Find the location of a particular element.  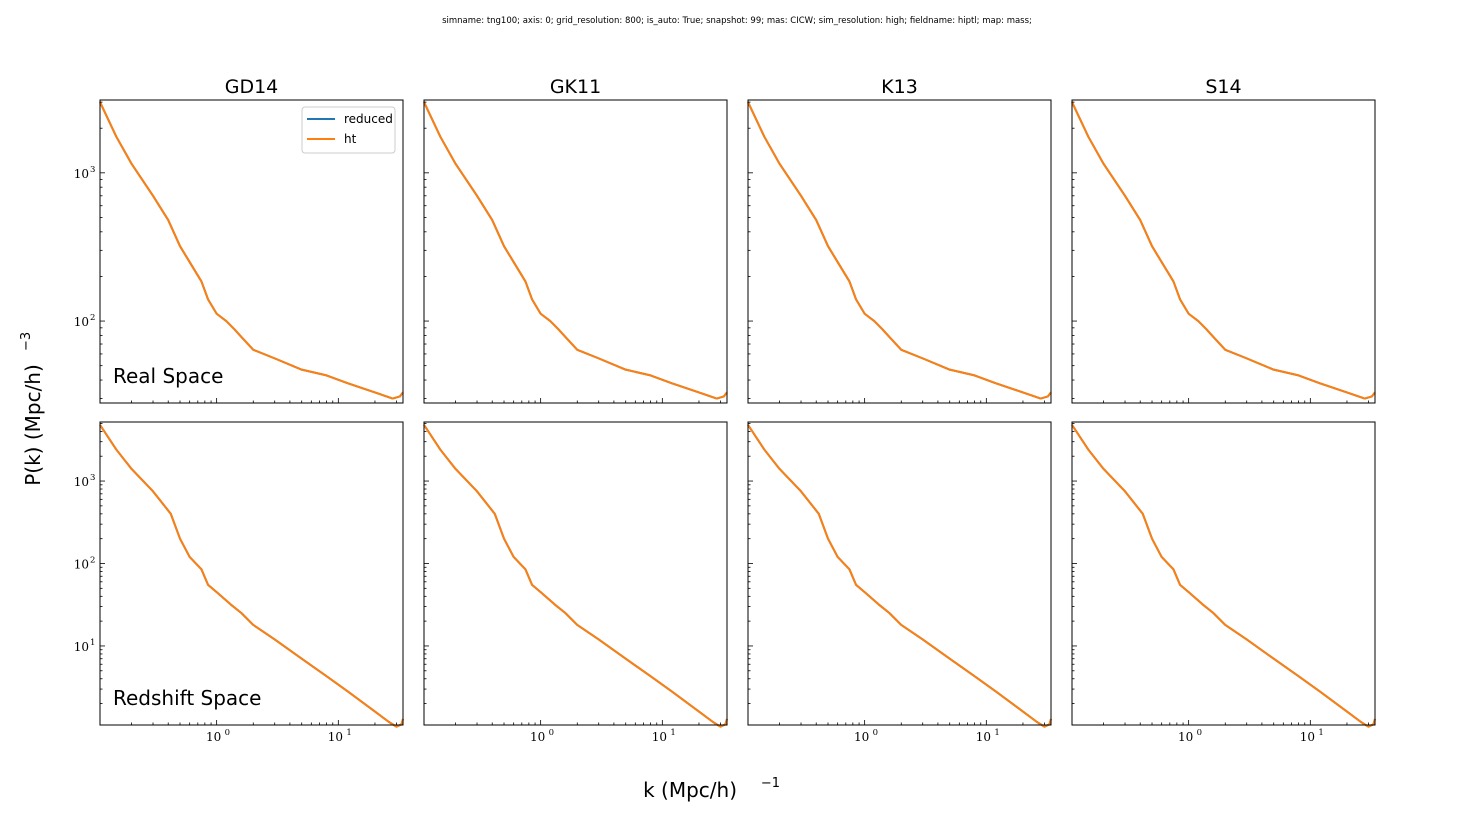

legend-label-ht: ht is located at coordinates (350, 139).